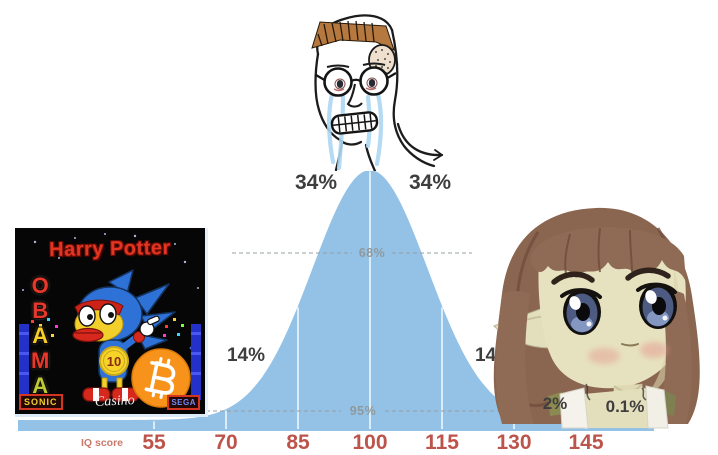 Image resolution: width=718 pixels, height=455 pixels. Describe the element at coordinates (40, 285) in the screenshot. I see `letter-o: O` at that location.